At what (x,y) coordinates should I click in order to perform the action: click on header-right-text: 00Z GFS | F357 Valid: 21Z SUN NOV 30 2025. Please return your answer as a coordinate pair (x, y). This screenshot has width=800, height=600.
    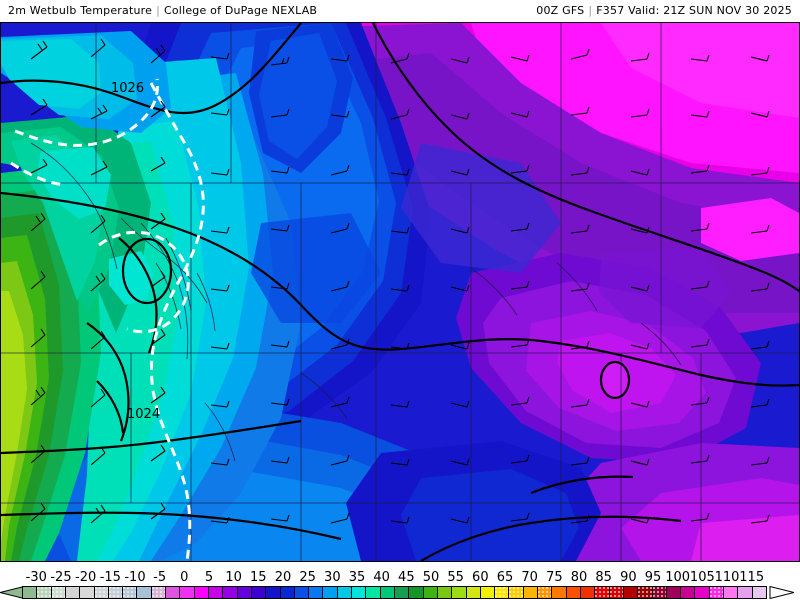
    Looking at the image, I should click on (664, 10).